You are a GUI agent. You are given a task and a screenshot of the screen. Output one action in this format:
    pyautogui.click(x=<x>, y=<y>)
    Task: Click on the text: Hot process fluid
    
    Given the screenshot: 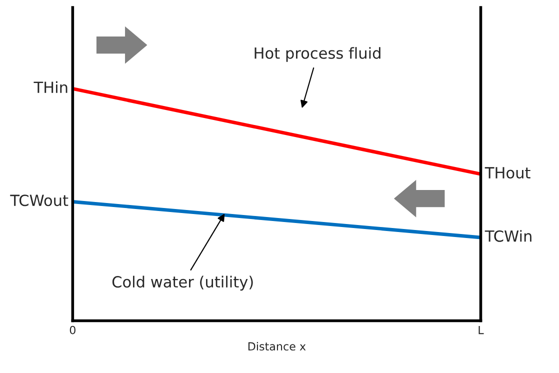 What is the action you would take?
    pyautogui.click(x=317, y=54)
    